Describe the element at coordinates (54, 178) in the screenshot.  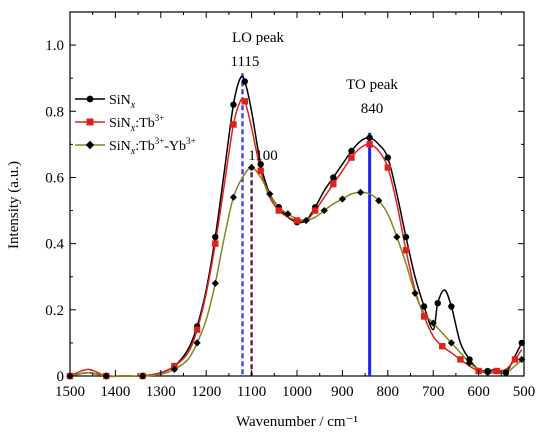
I see `y-tick-label: 0.6` at that location.